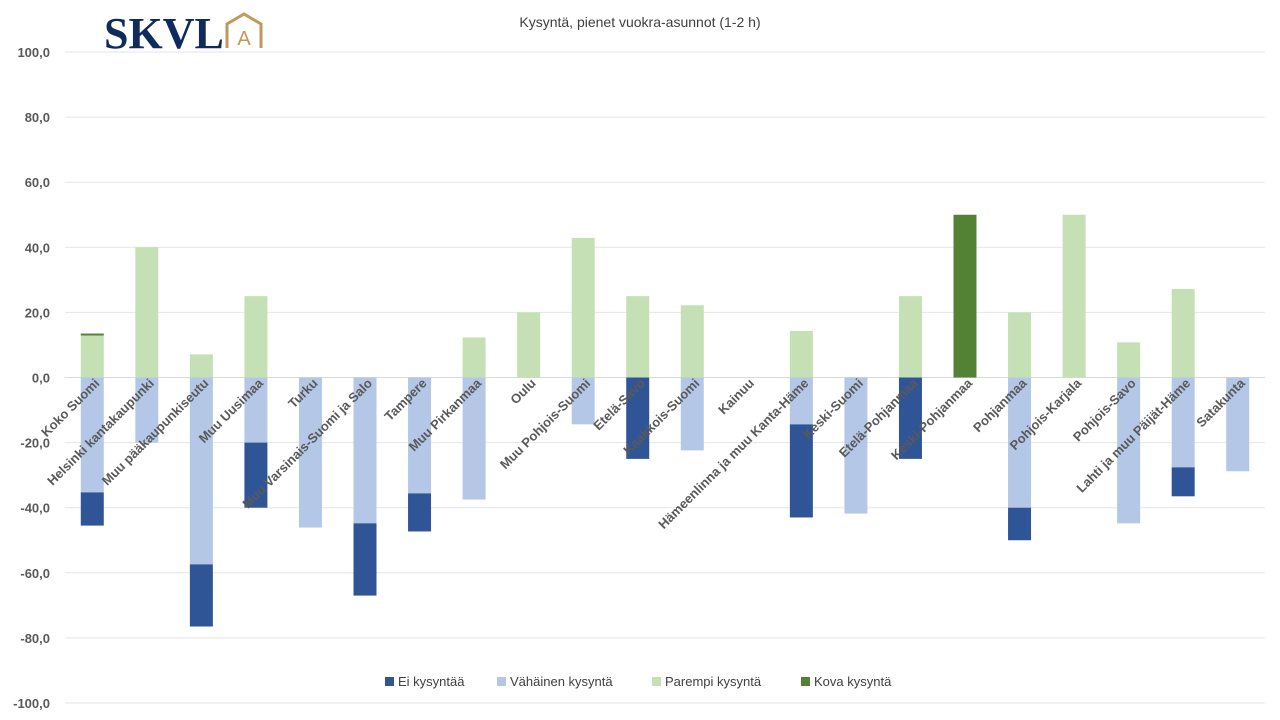  What do you see at coordinates (35, 508) in the screenshot?
I see `y-tick-label: -40,0` at bounding box center [35, 508].